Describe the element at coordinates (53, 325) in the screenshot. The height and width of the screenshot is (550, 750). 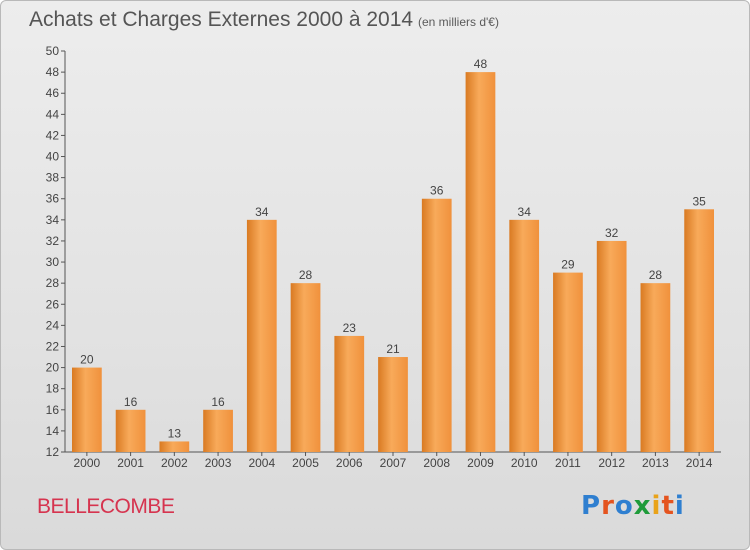
I see `y-tick-label: 24` at that location.